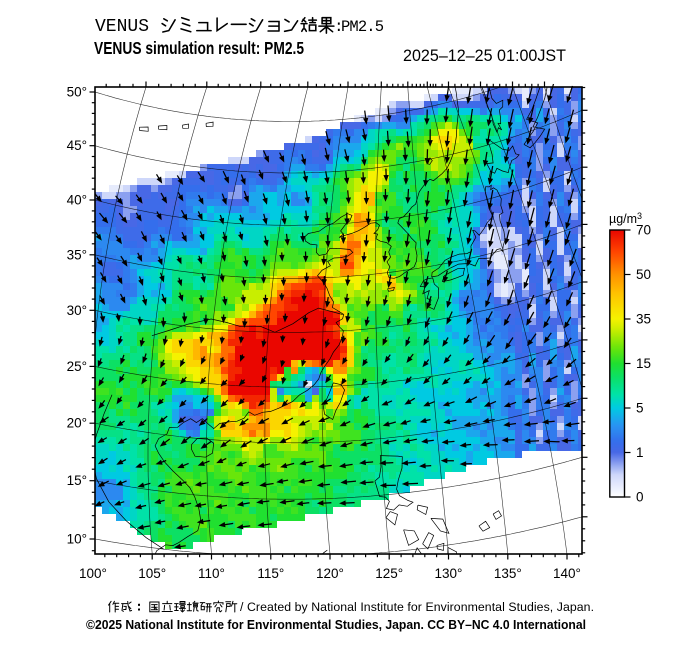 The width and height of the screenshot is (700, 654). I want to click on svg-text: 40°, so click(77, 200).